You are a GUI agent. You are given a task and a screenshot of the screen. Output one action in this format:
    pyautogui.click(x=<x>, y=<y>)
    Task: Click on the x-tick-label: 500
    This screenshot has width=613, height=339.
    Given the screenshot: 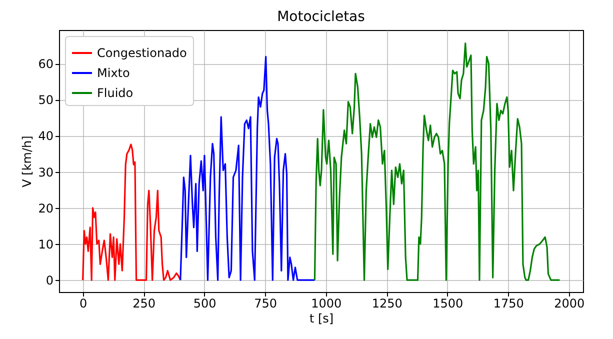 What is the action you would take?
    pyautogui.click(x=204, y=303)
    